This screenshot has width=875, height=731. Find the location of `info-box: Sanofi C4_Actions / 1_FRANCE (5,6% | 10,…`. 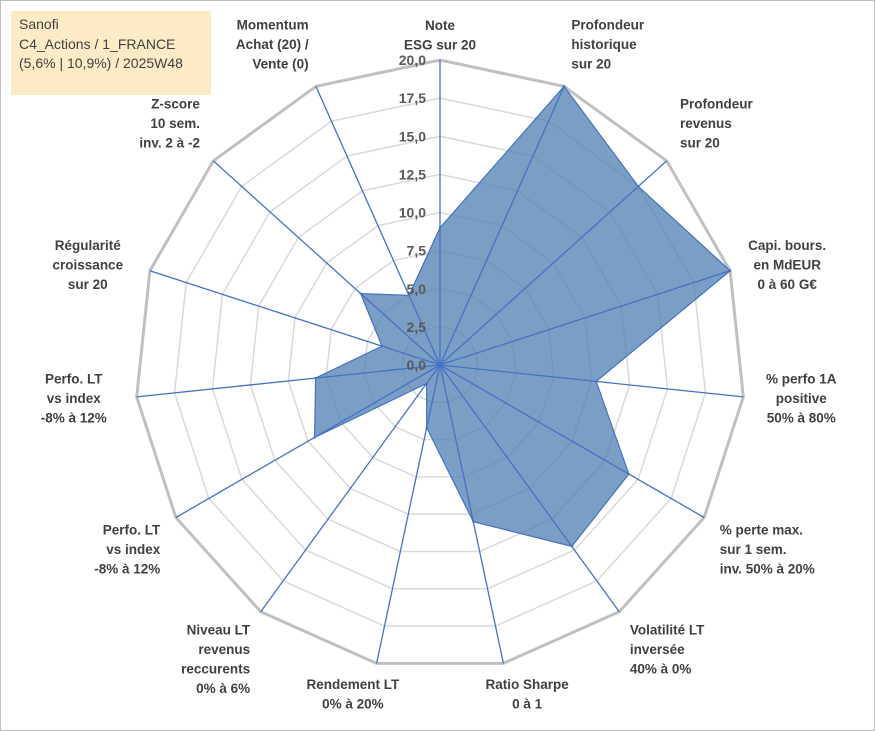

info-box: Sanofi C4_Actions / 1_FRANCE (5,6% | 10,… is located at coordinates (111, 53).